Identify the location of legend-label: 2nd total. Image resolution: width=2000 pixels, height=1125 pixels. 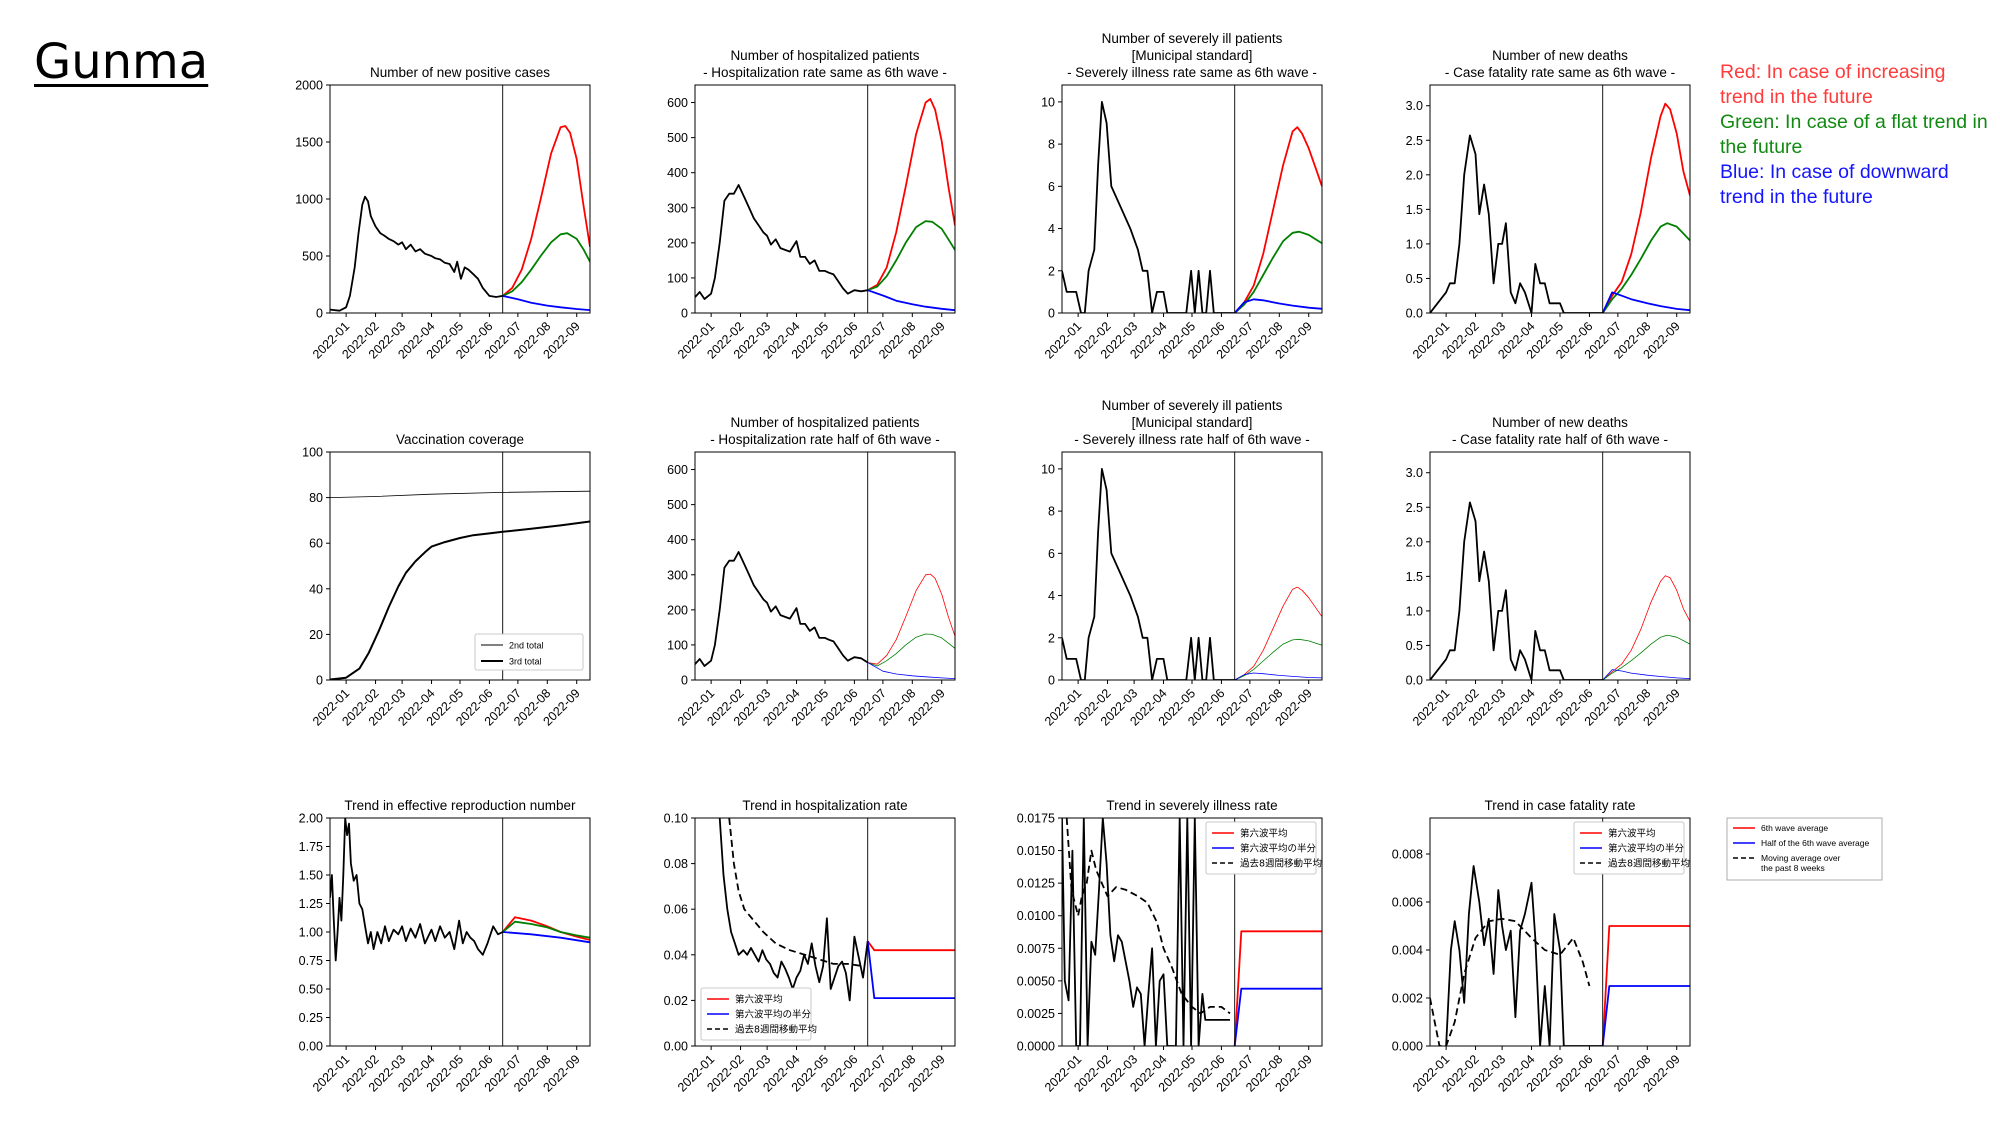
(526, 646).